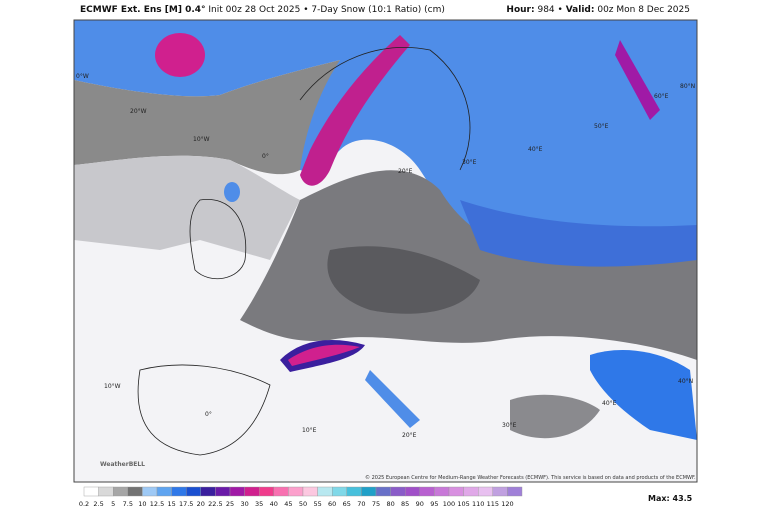 This screenshot has height=516, width=770. I want to click on legend-label: 0.2, so click(84, 504).